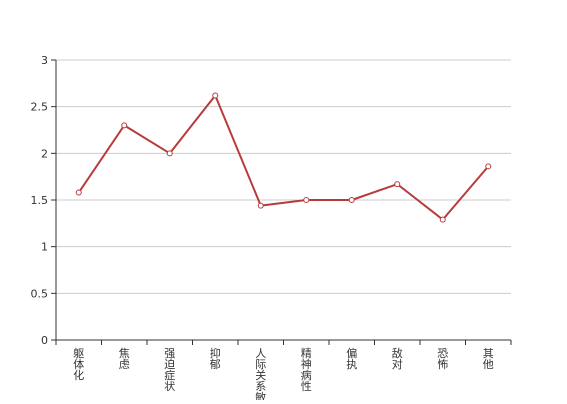  I want to click on x-tick-label: 精神病性, so click(306, 370).